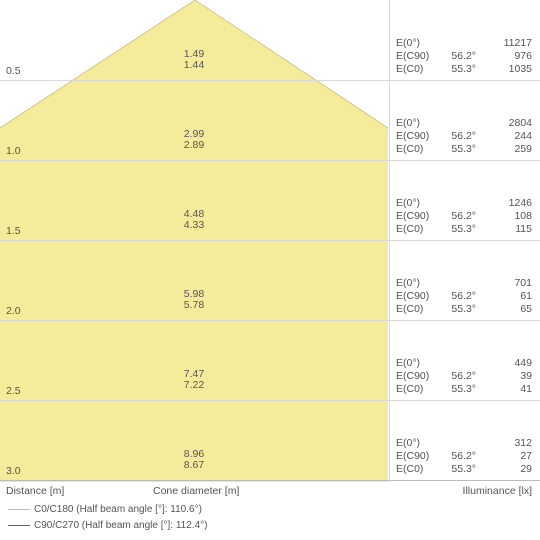 This screenshot has width=540, height=540. I want to click on e0-value: 312, so click(523, 443).